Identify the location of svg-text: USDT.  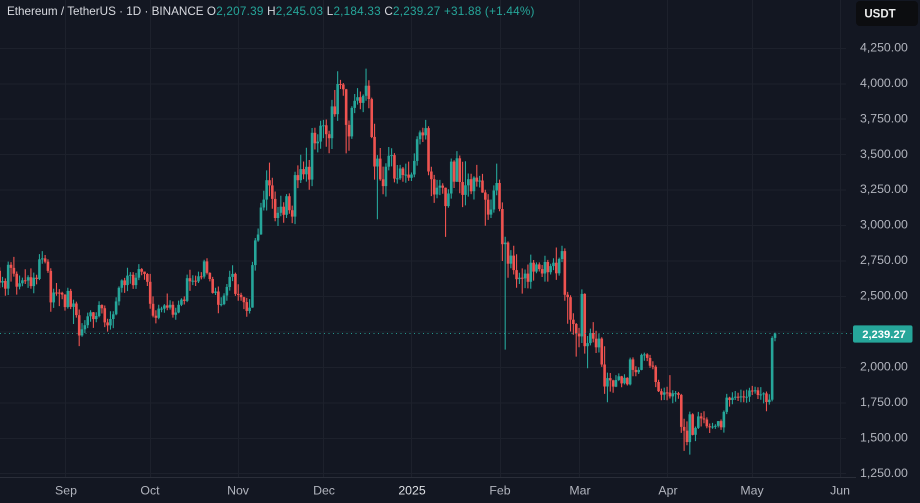
(879, 14).